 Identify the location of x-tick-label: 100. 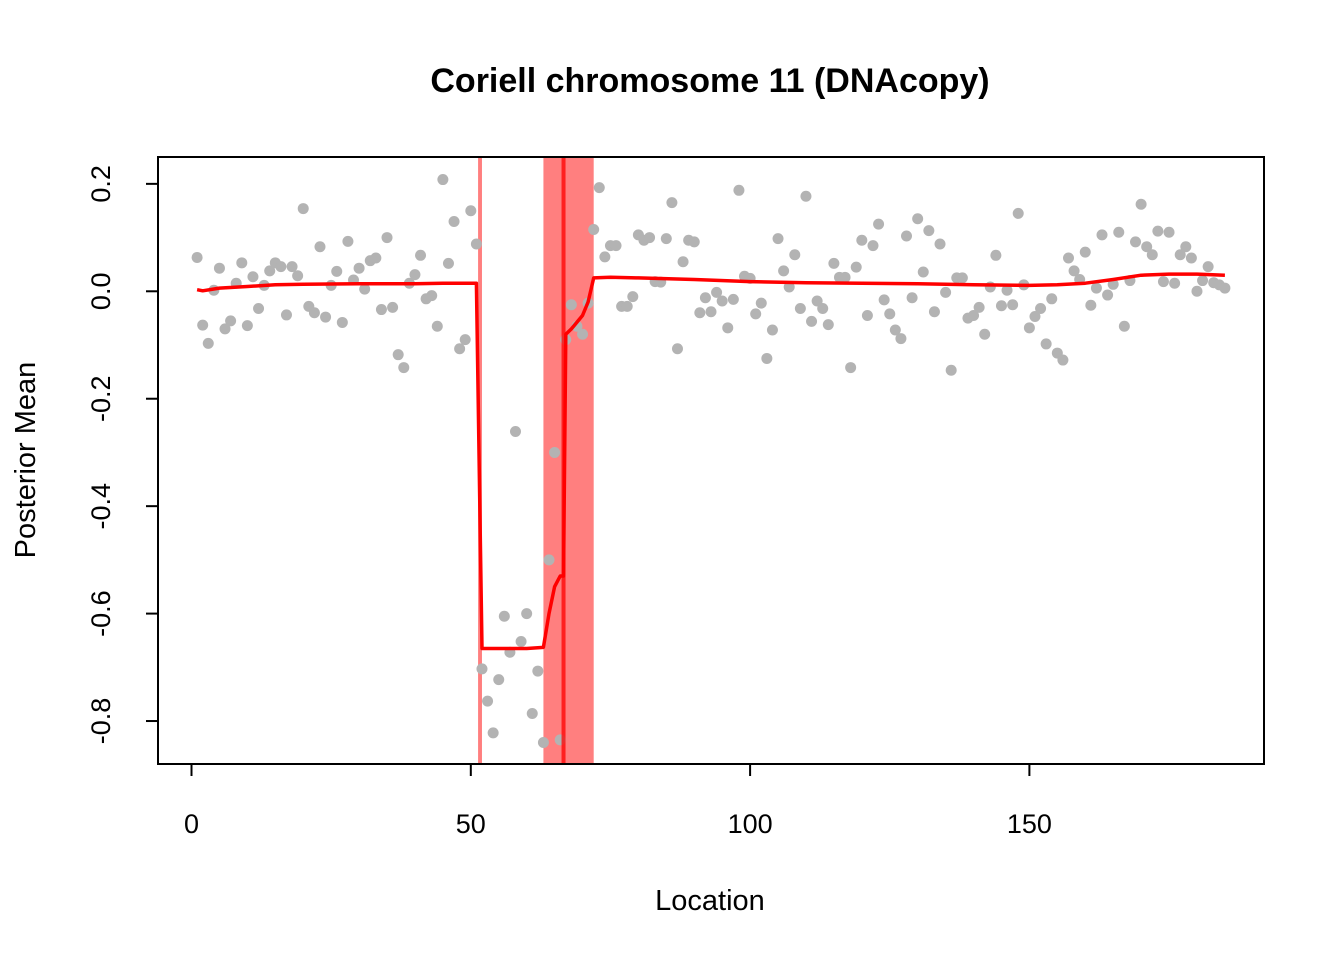
(750, 824).